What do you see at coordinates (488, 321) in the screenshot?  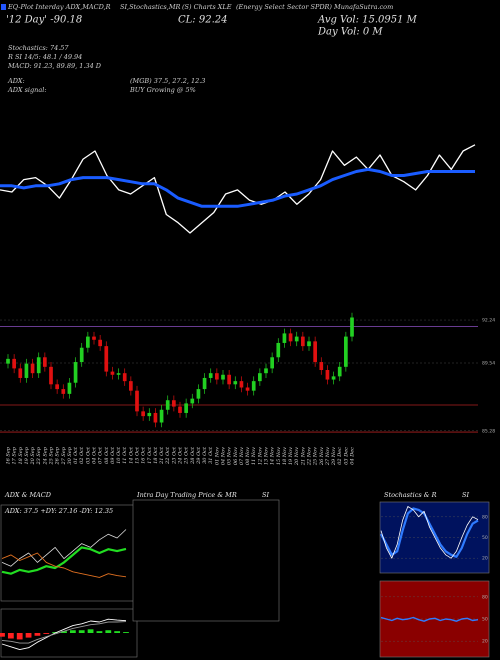 I see `y-tick-label: 92.24` at bounding box center [488, 321].